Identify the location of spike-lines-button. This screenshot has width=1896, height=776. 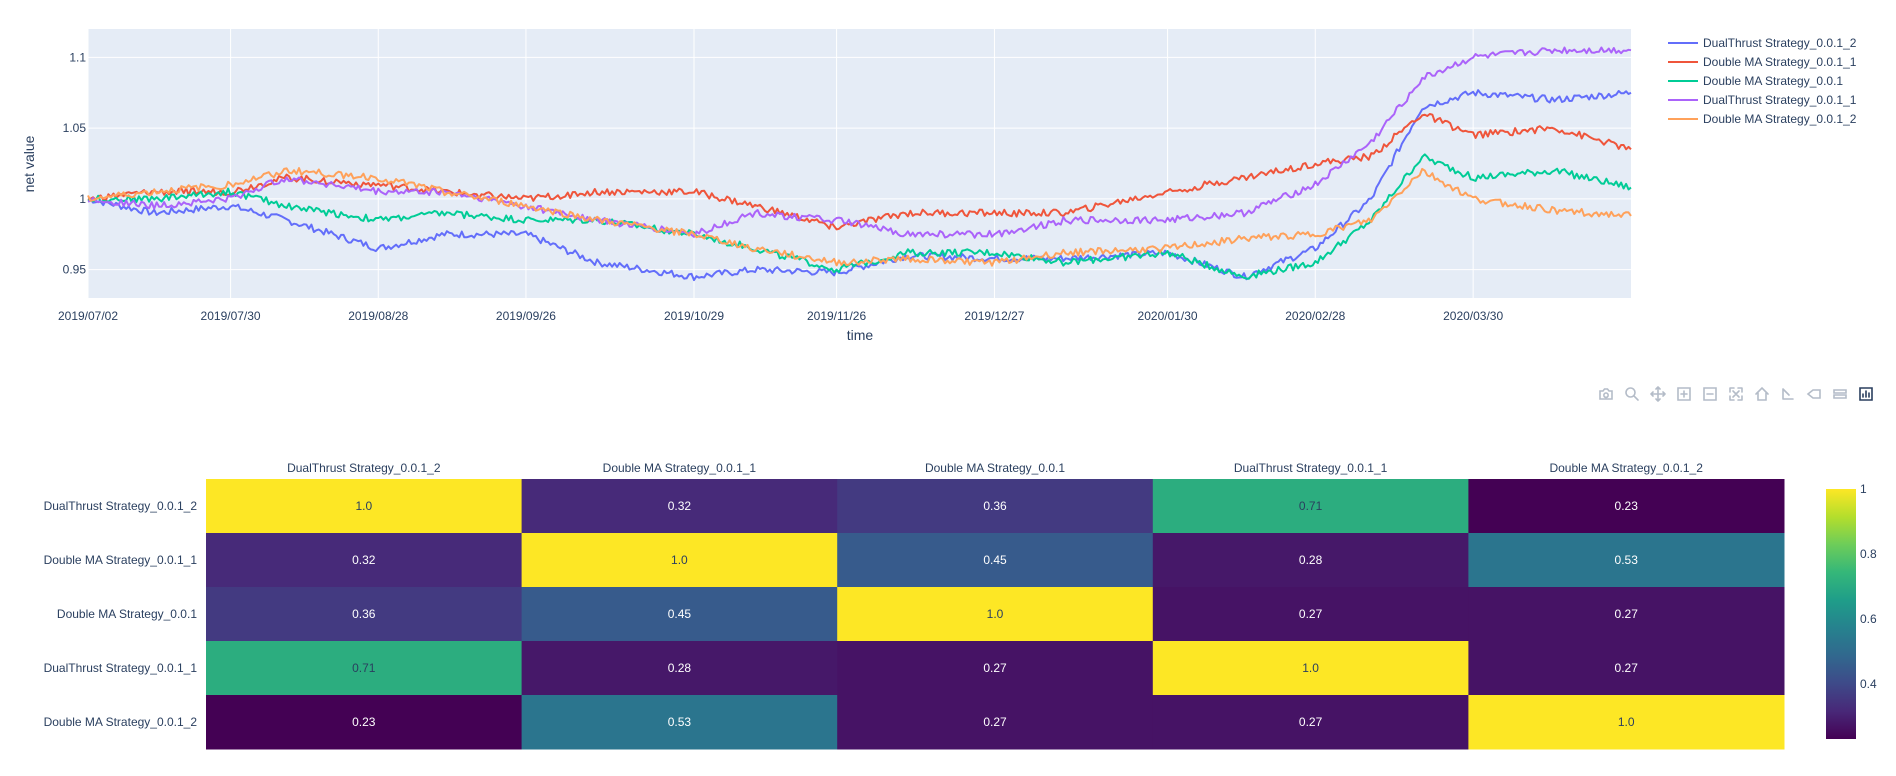
(1788, 394).